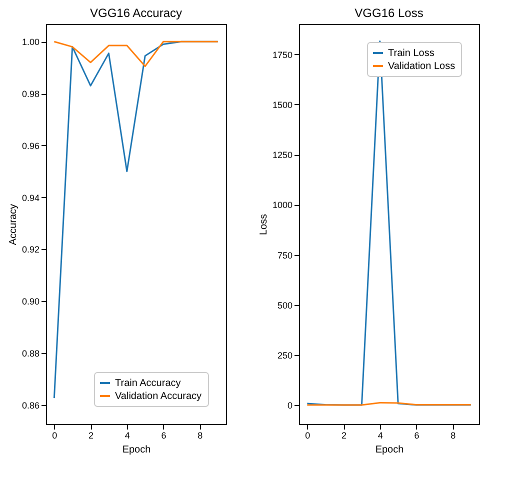 The width and height of the screenshot is (505, 502). What do you see at coordinates (148, 383) in the screenshot?
I see `legend-label: Train Accuracy` at bounding box center [148, 383].